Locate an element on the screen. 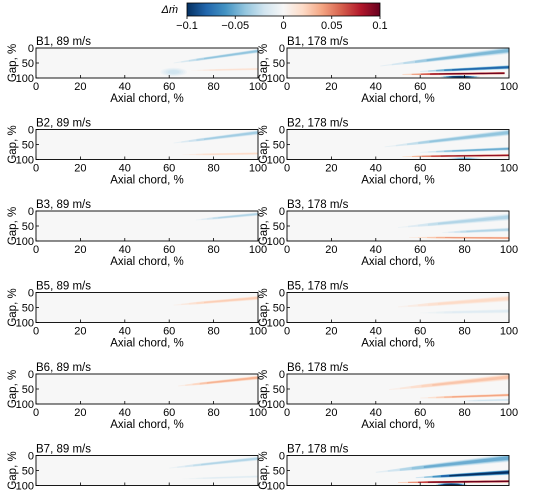  panel-title: B7, 178 m/s is located at coordinates (318, 450).